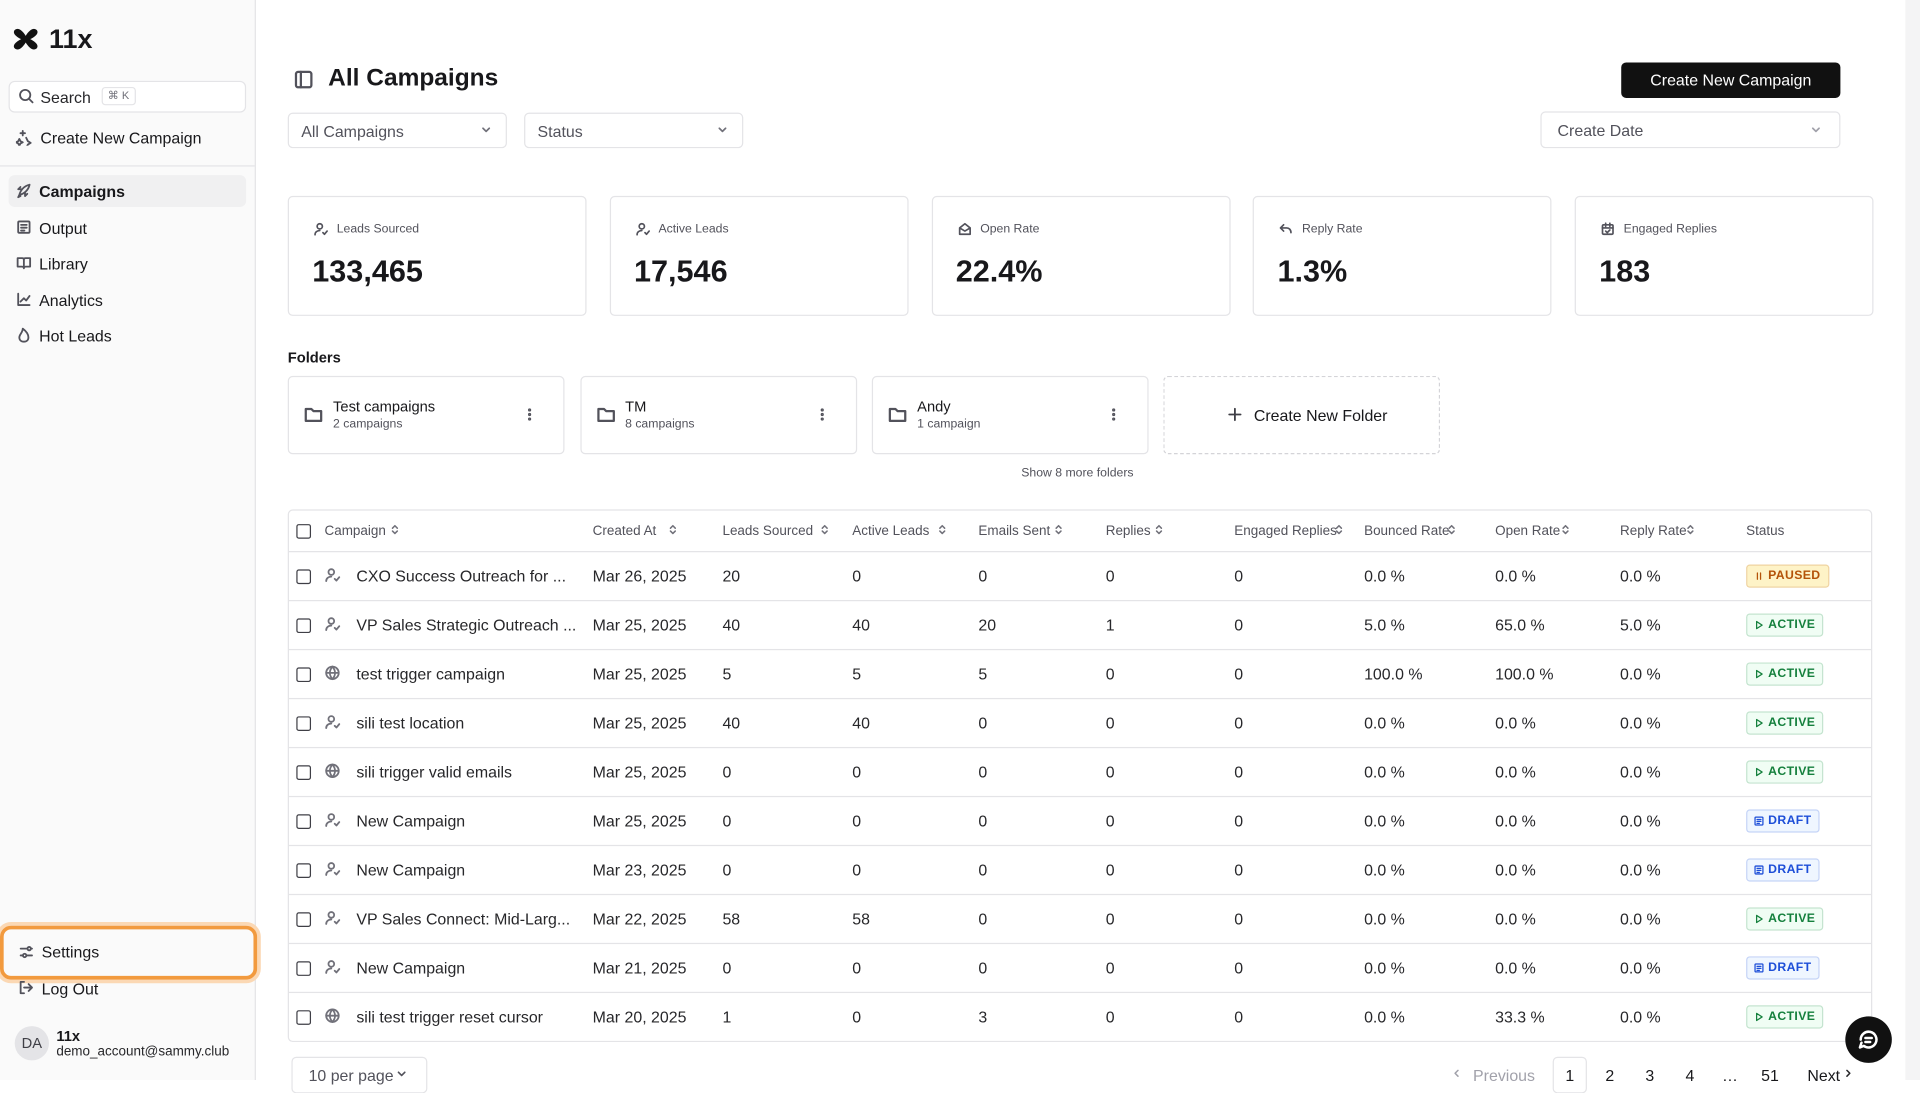 The width and height of the screenshot is (1920, 1093). Describe the element at coordinates (1014, 531) in the screenshot. I see `column-header: Emails Sent` at that location.